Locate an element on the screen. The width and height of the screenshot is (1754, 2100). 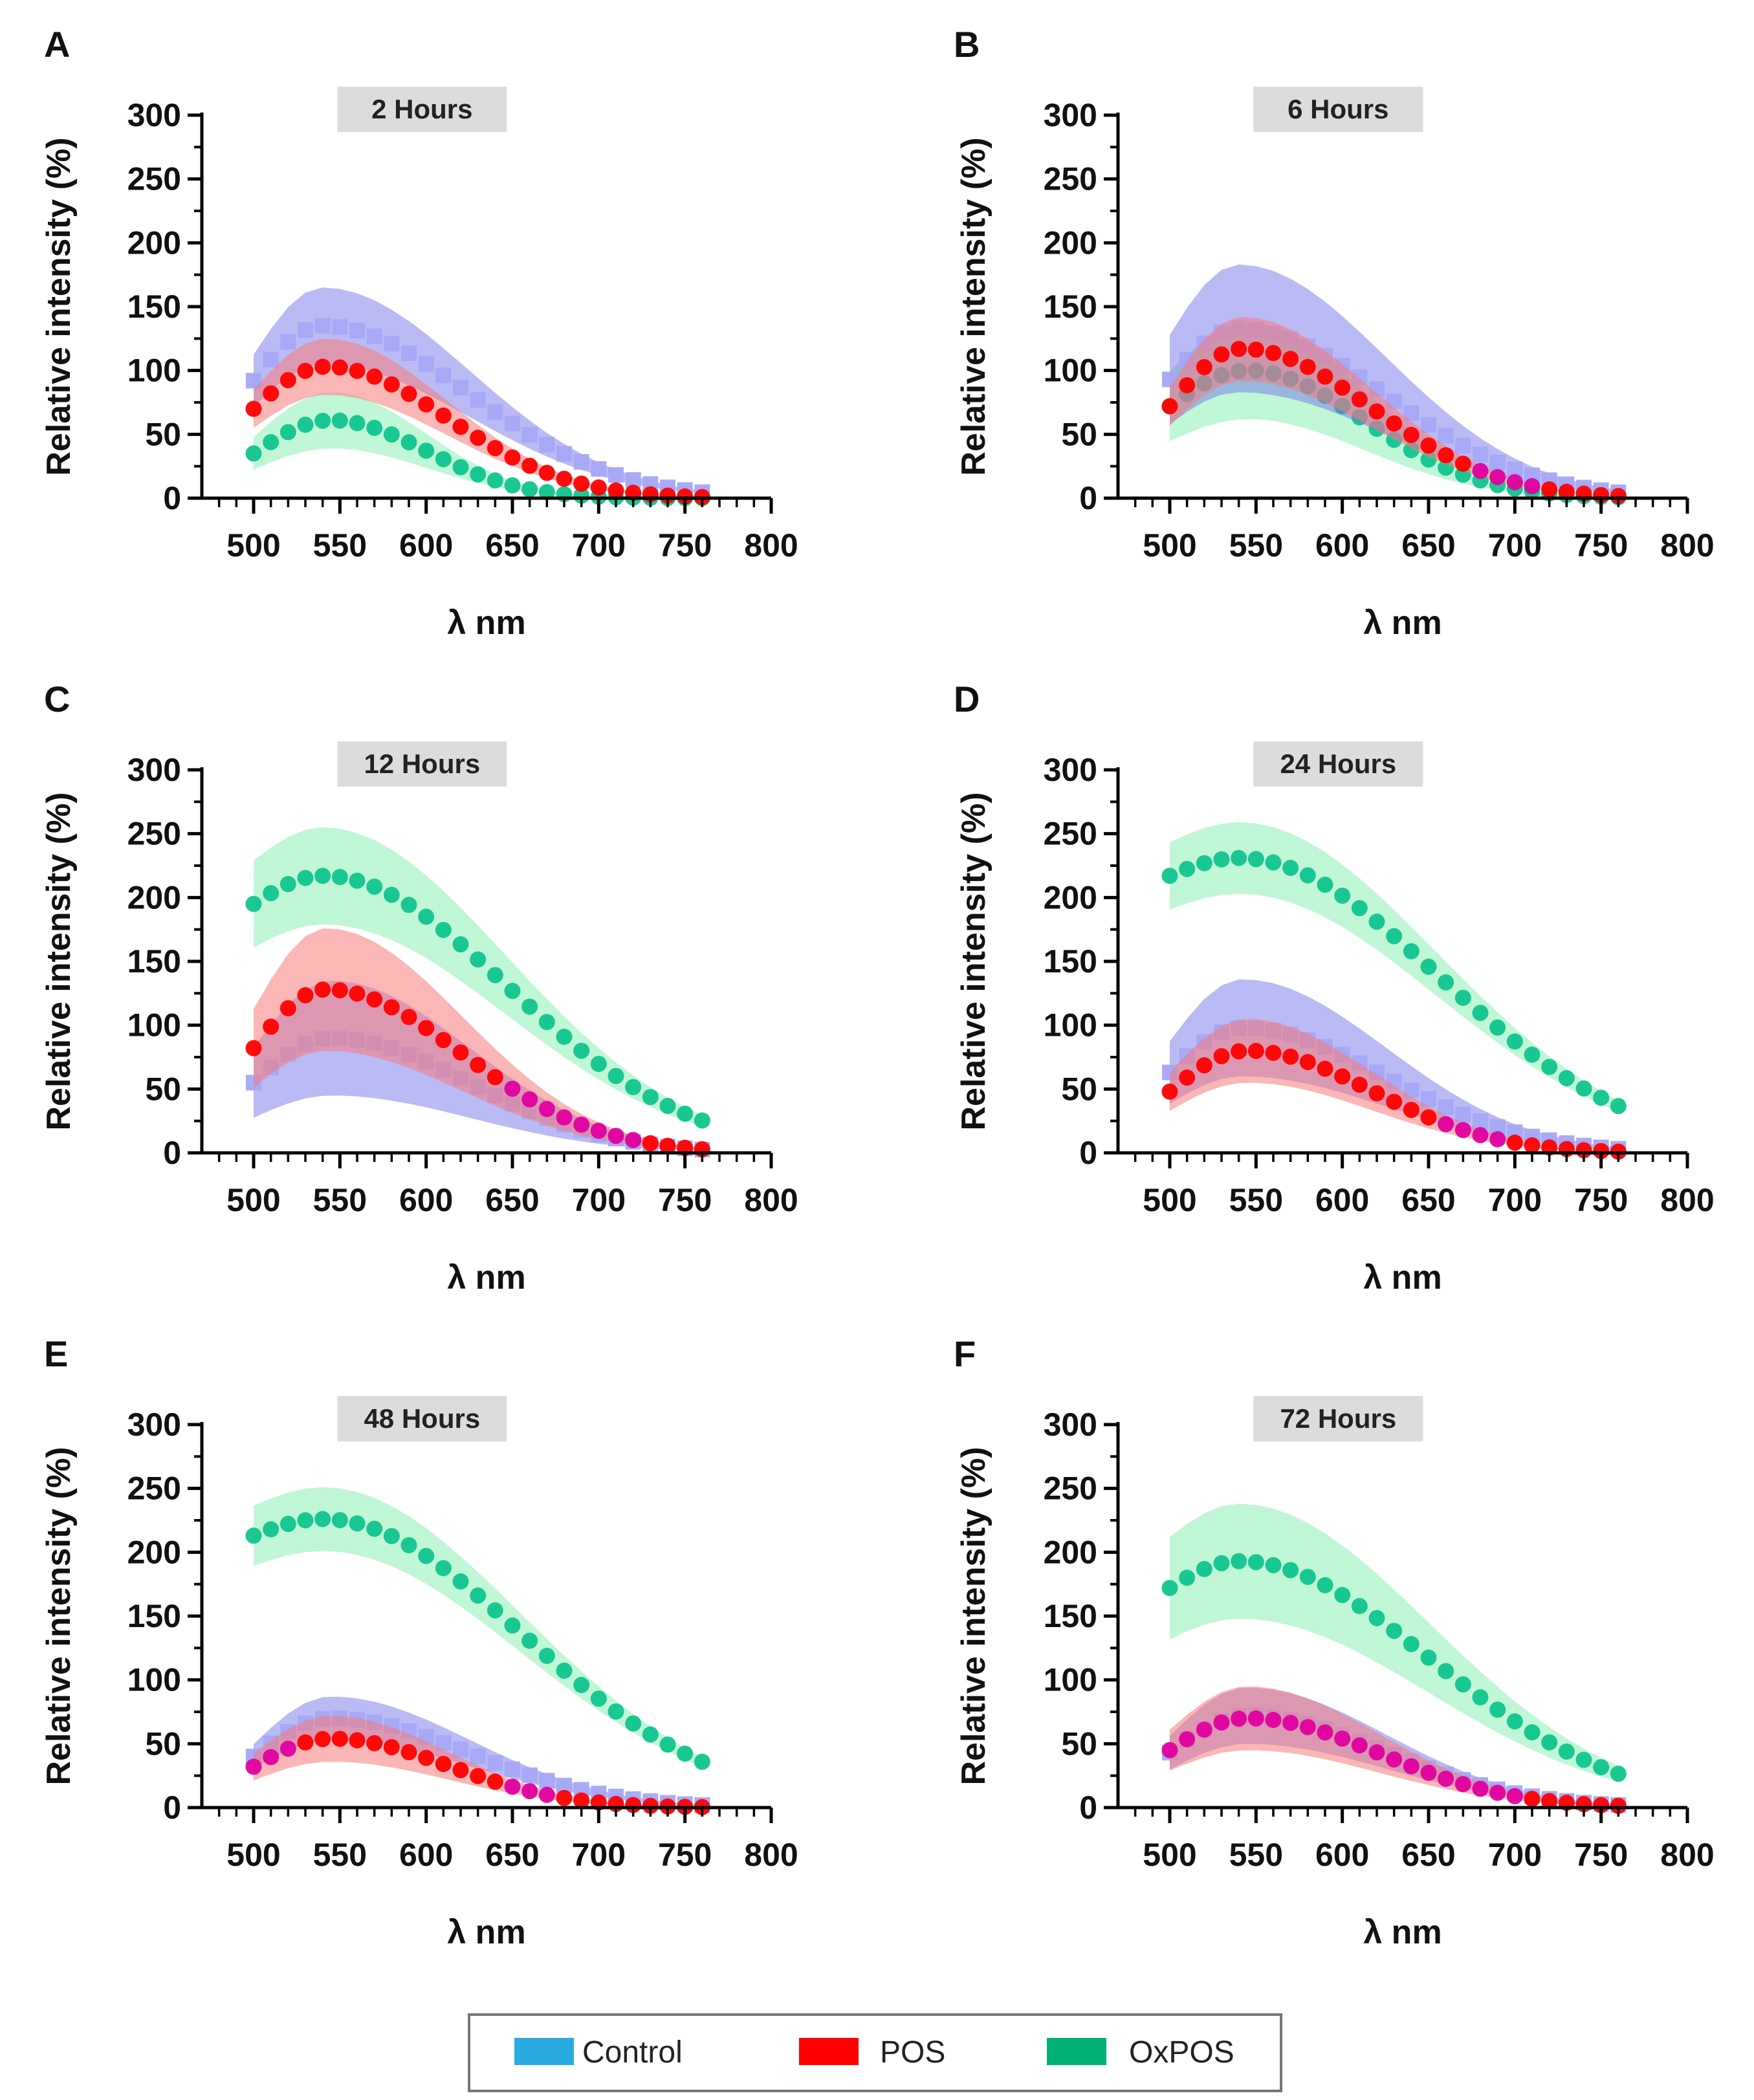
chart-a-x-tick-label-6: 800 is located at coordinates (771, 545).